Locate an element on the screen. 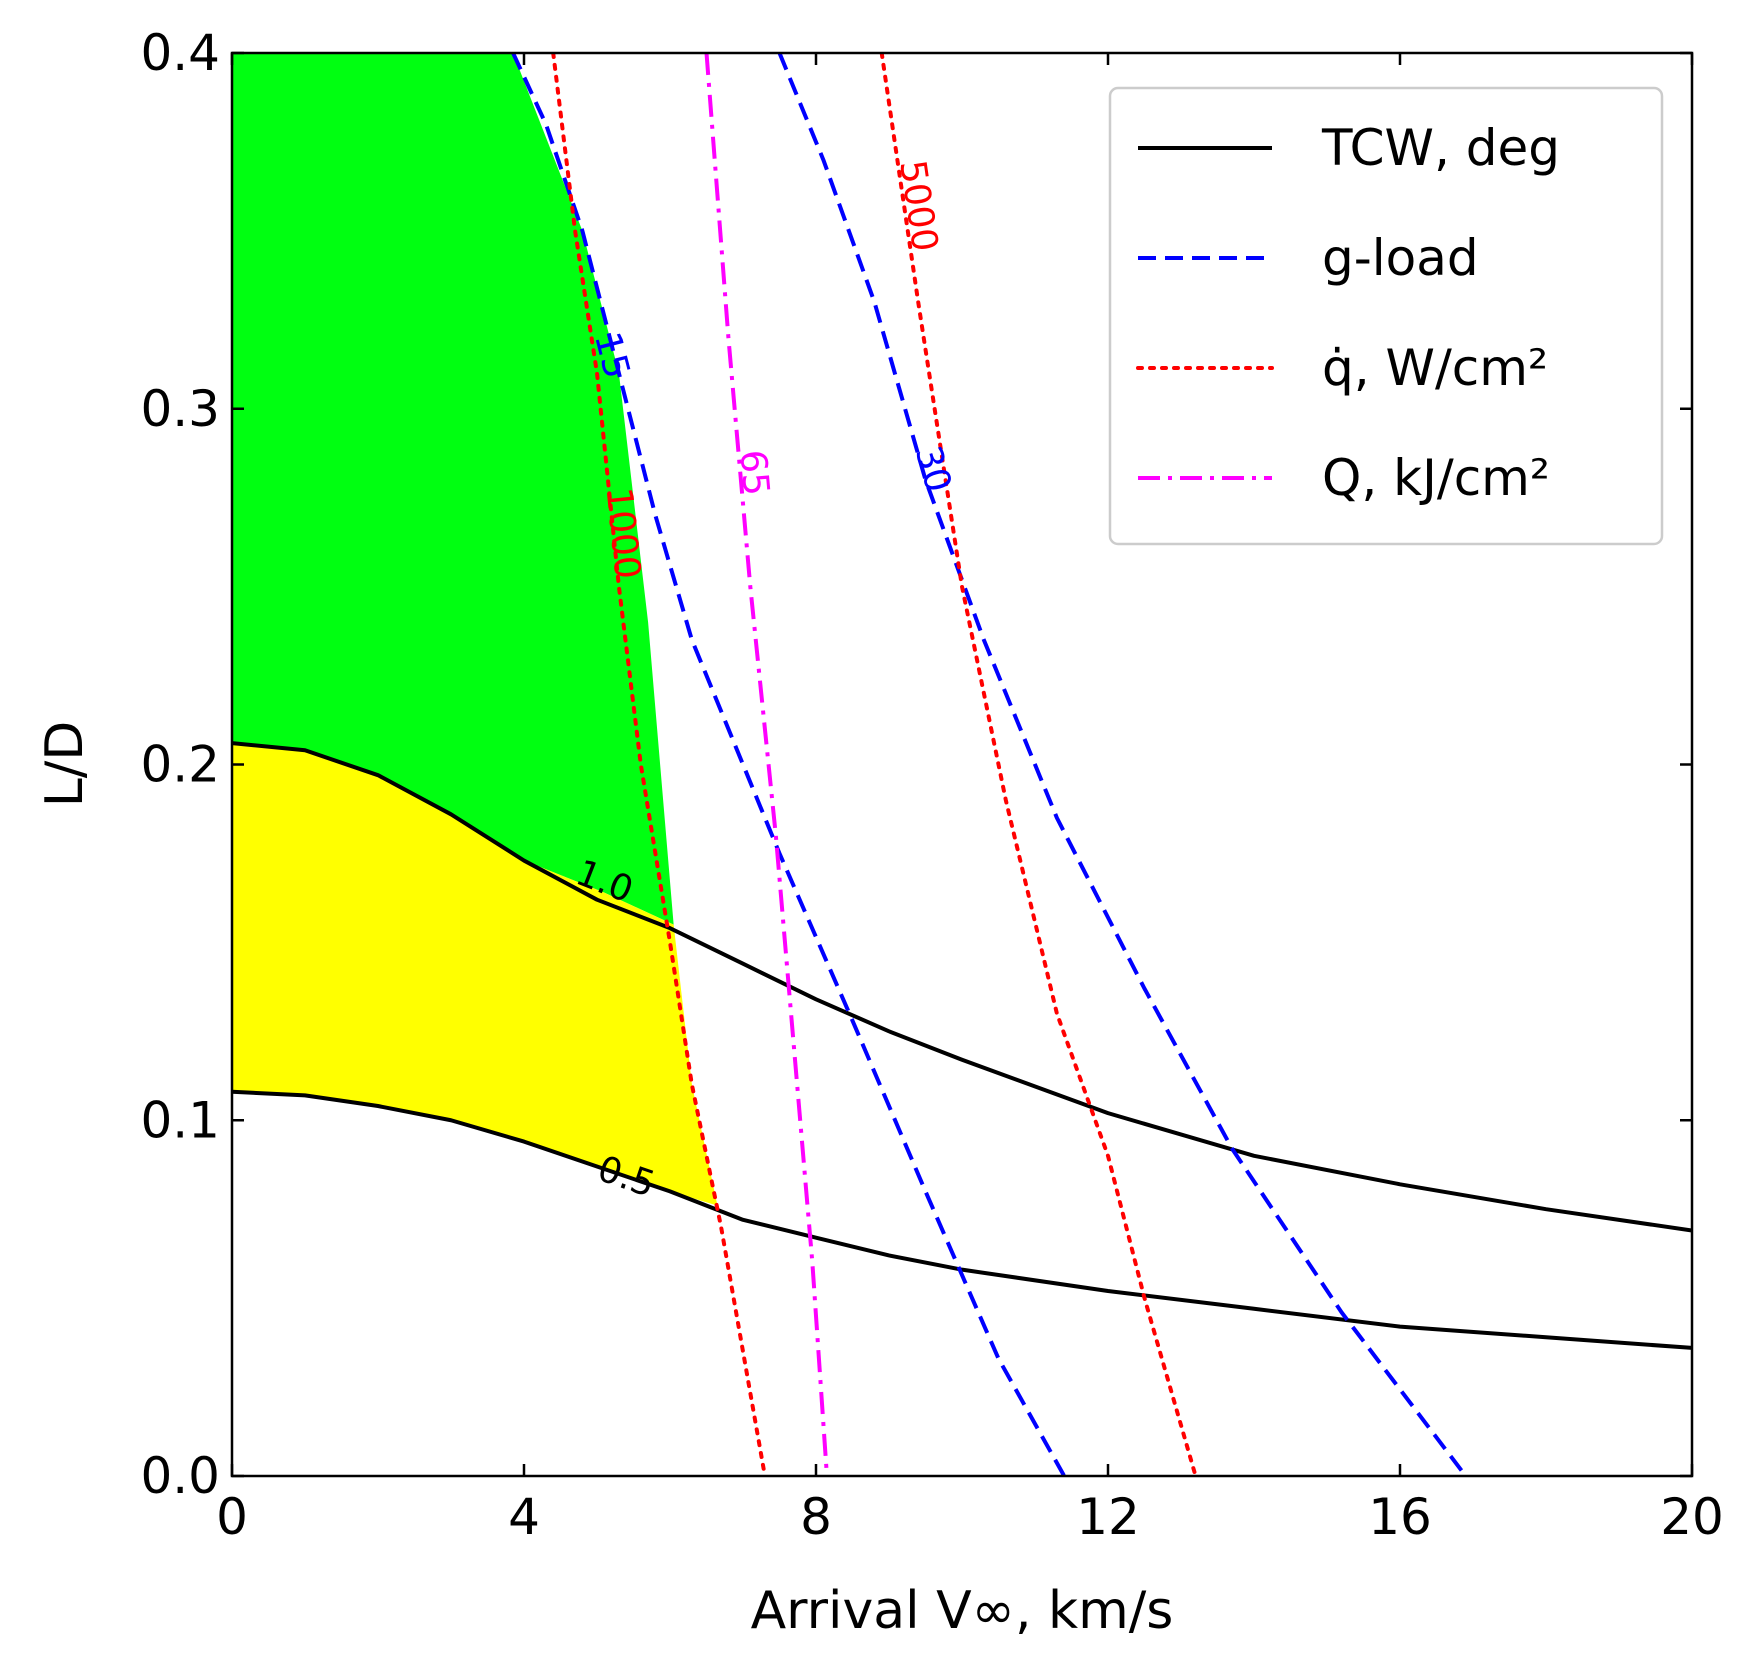 The width and height of the screenshot is (1758, 1664). x-axis-title: Arrival V∞, km/s is located at coordinates (962, 1611).